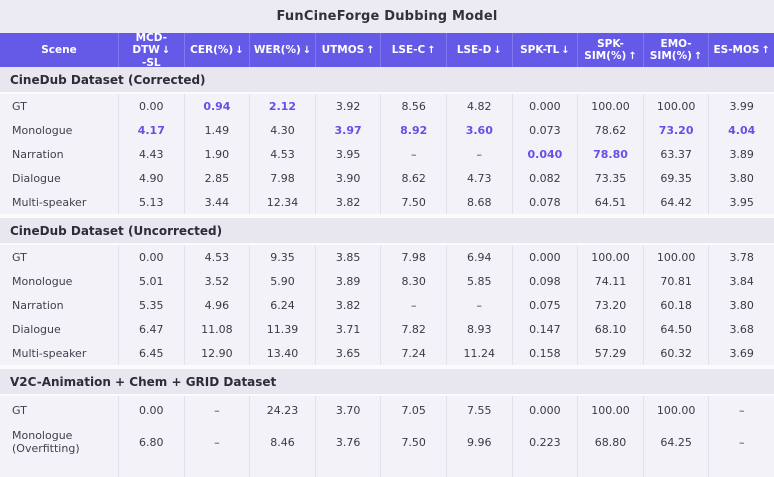 The image size is (774, 477). Describe the element at coordinates (544, 178) in the screenshot. I see `metric-cell: 0.082` at that location.